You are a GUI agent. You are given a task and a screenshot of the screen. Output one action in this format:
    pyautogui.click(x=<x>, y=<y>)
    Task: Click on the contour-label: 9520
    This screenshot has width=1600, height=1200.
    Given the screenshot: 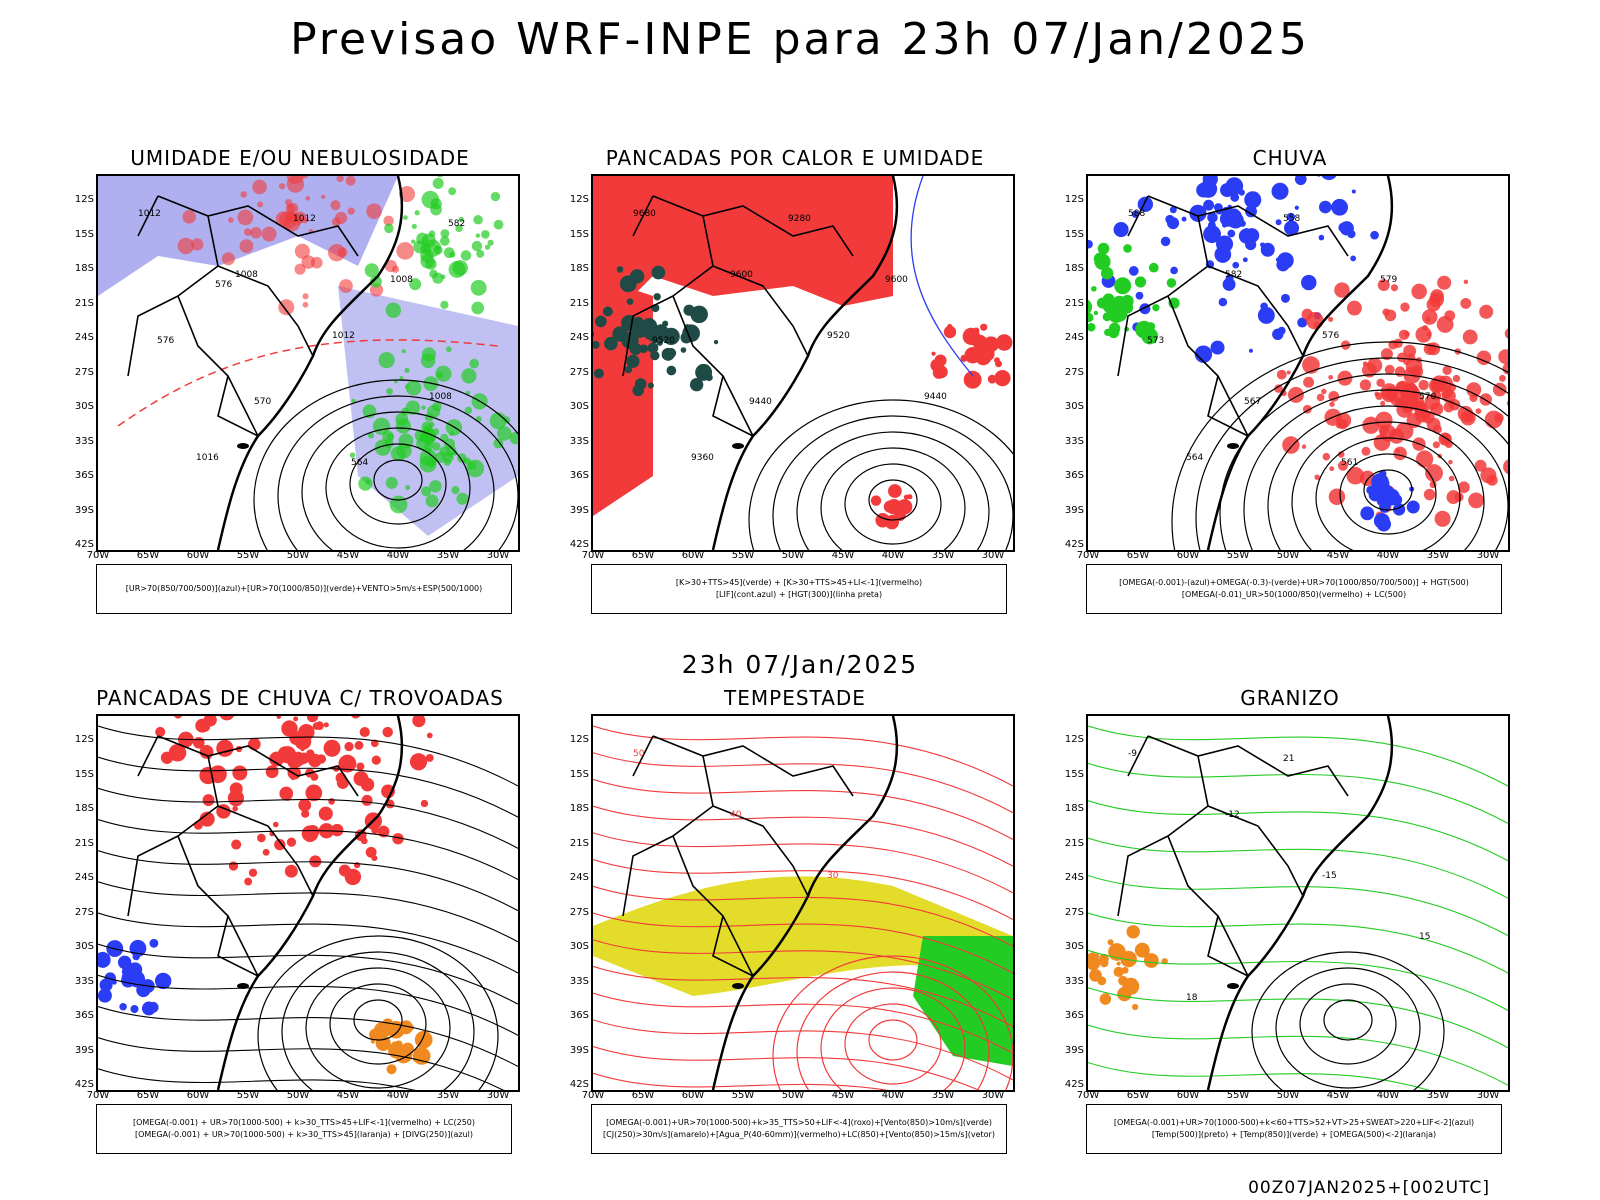 What is the action you would take?
    pyautogui.click(x=838, y=336)
    